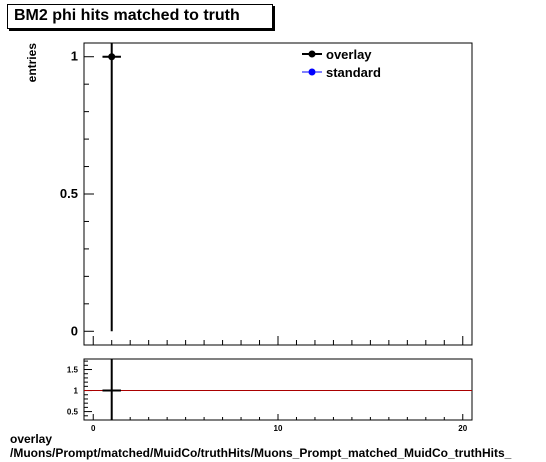 The height and width of the screenshot is (462, 546). What do you see at coordinates (312, 54) in the screenshot?
I see `legend-overlay-marker` at bounding box center [312, 54].